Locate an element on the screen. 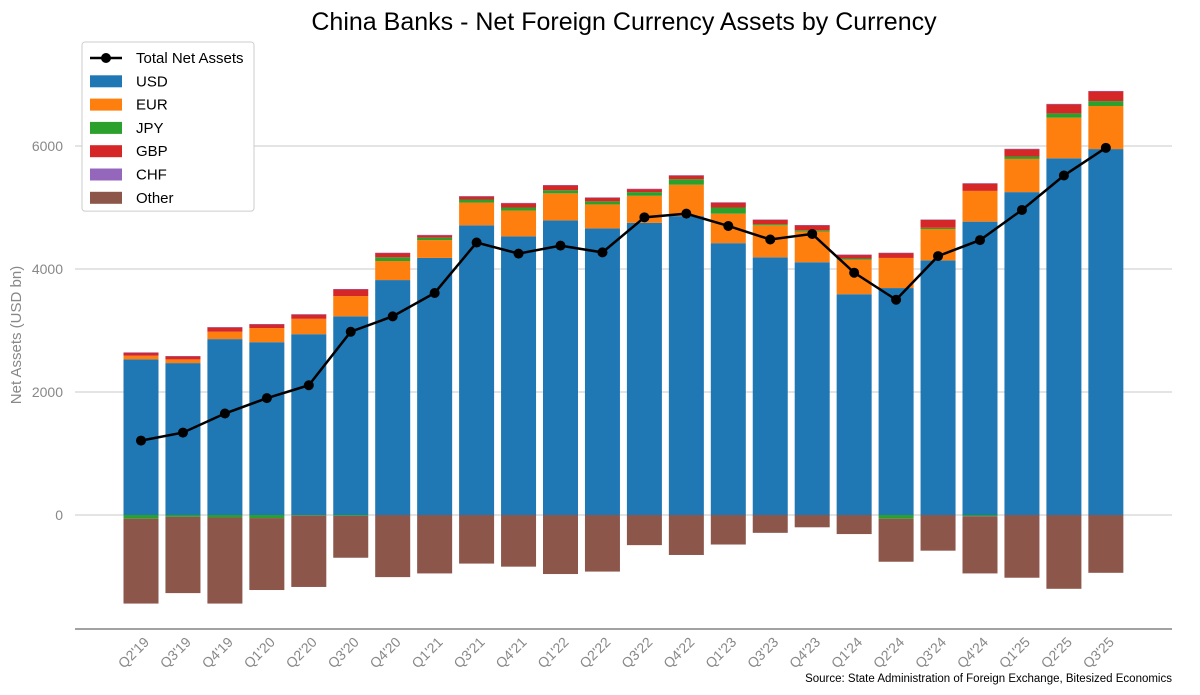 The width and height of the screenshot is (1200, 695). legend-label: JPY is located at coordinates (150, 128).